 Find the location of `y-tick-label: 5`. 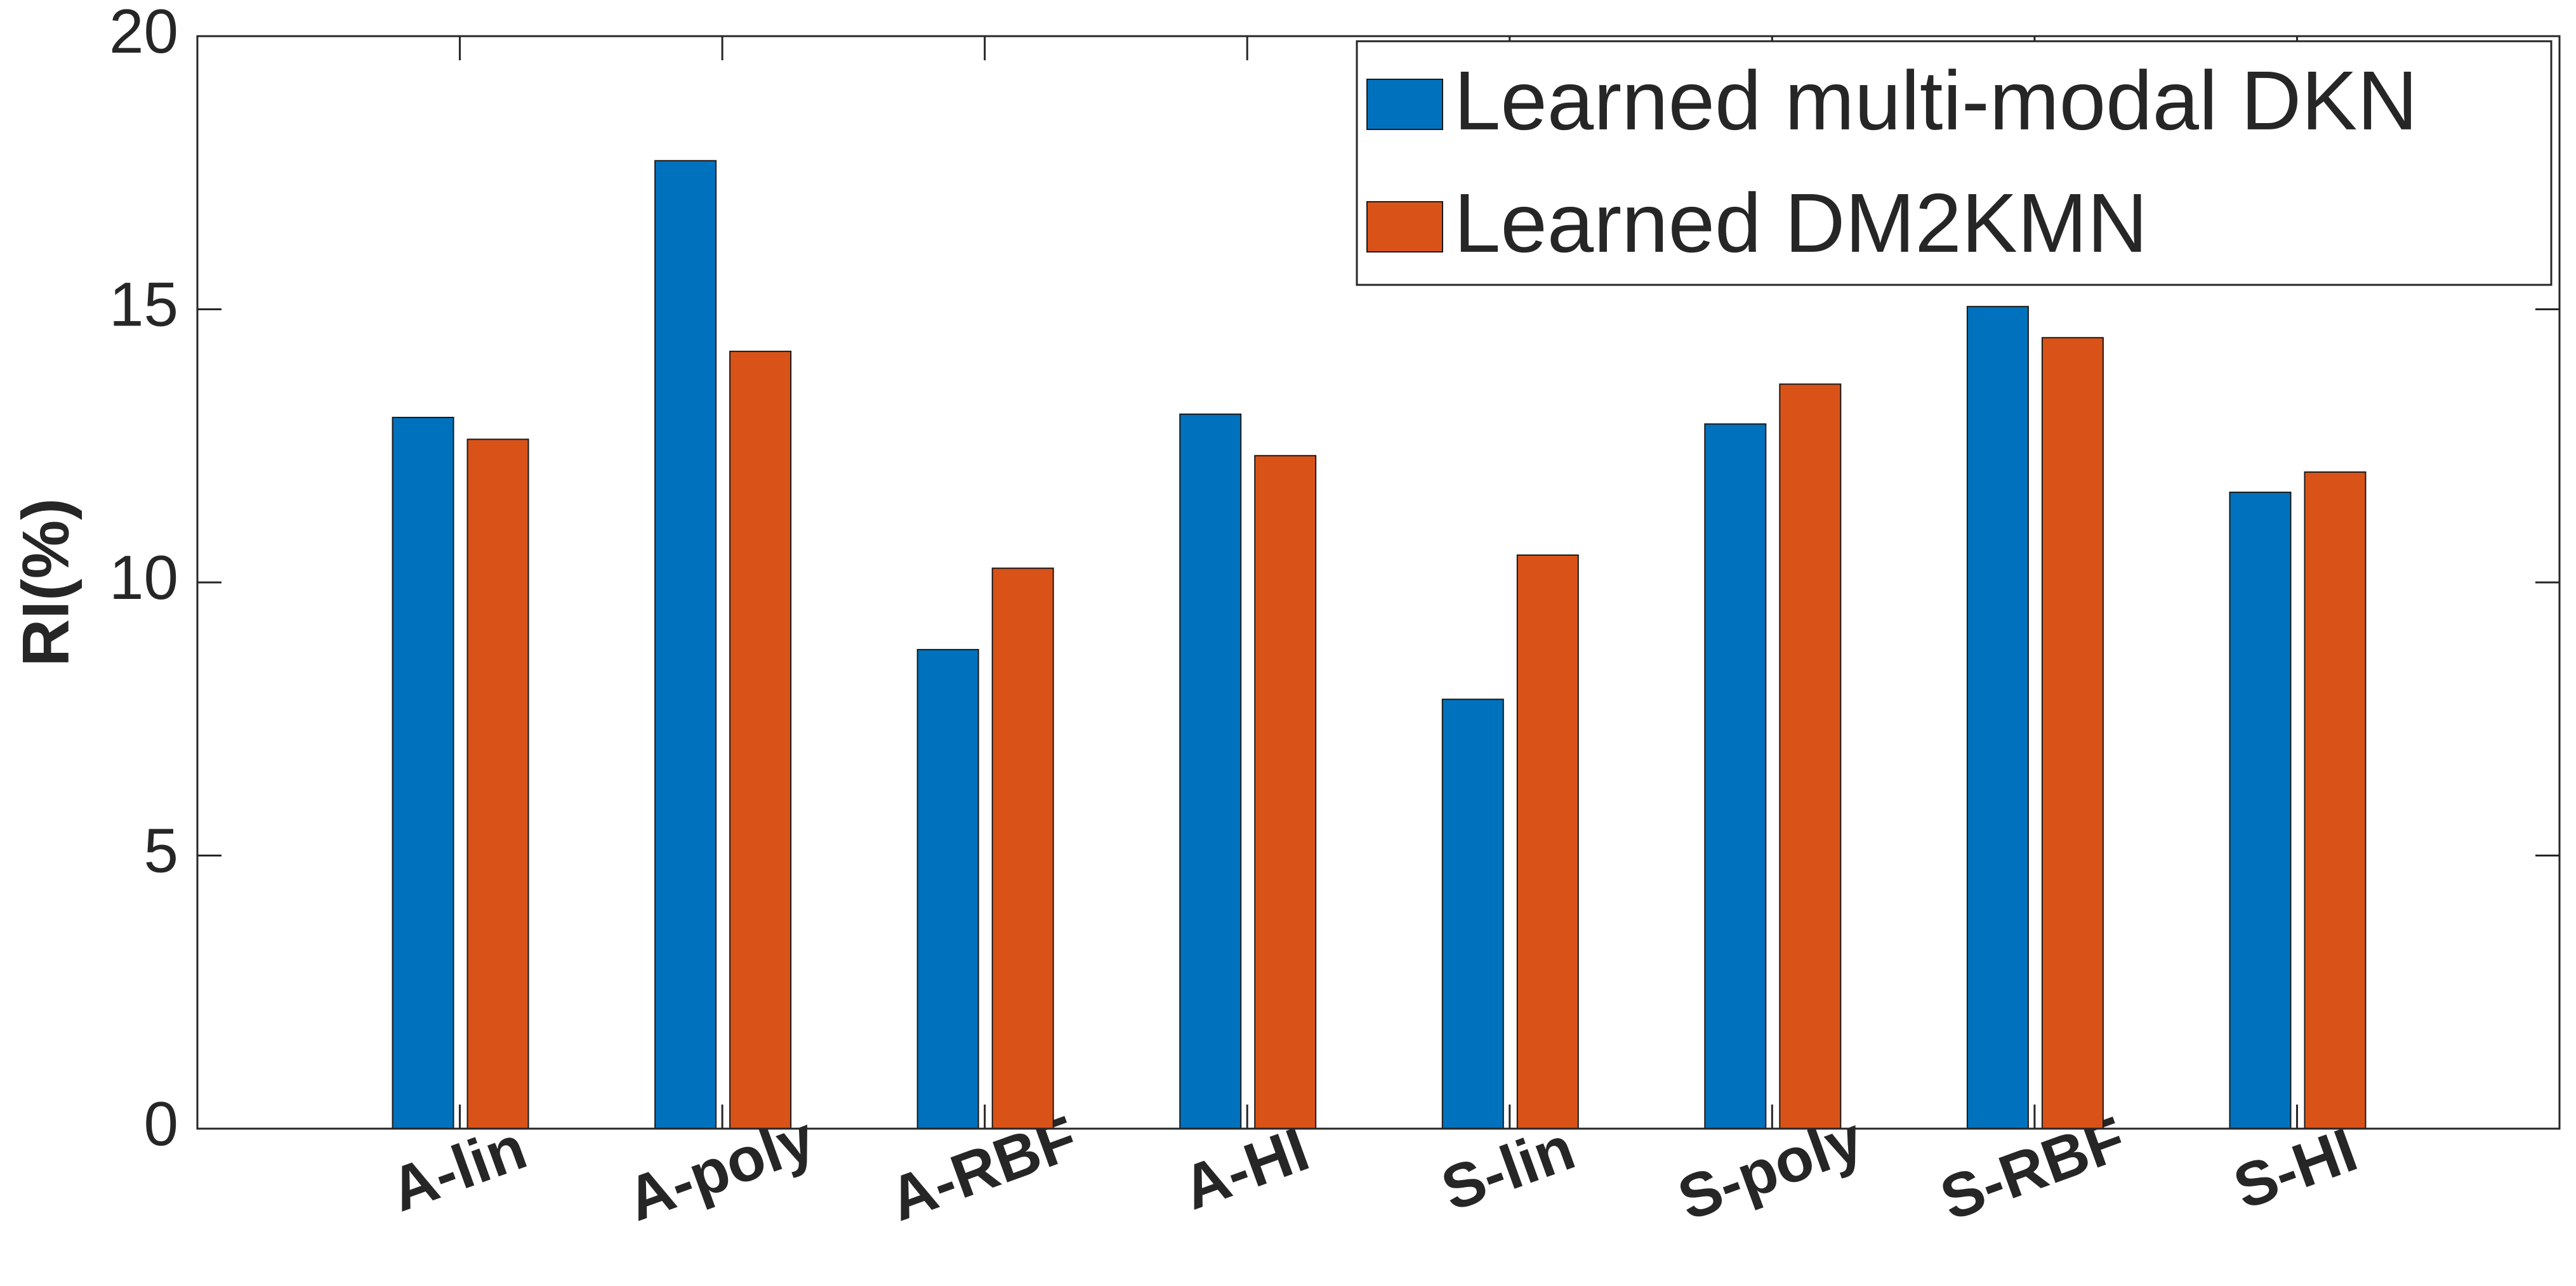

y-tick-label: 5 is located at coordinates (160, 850).